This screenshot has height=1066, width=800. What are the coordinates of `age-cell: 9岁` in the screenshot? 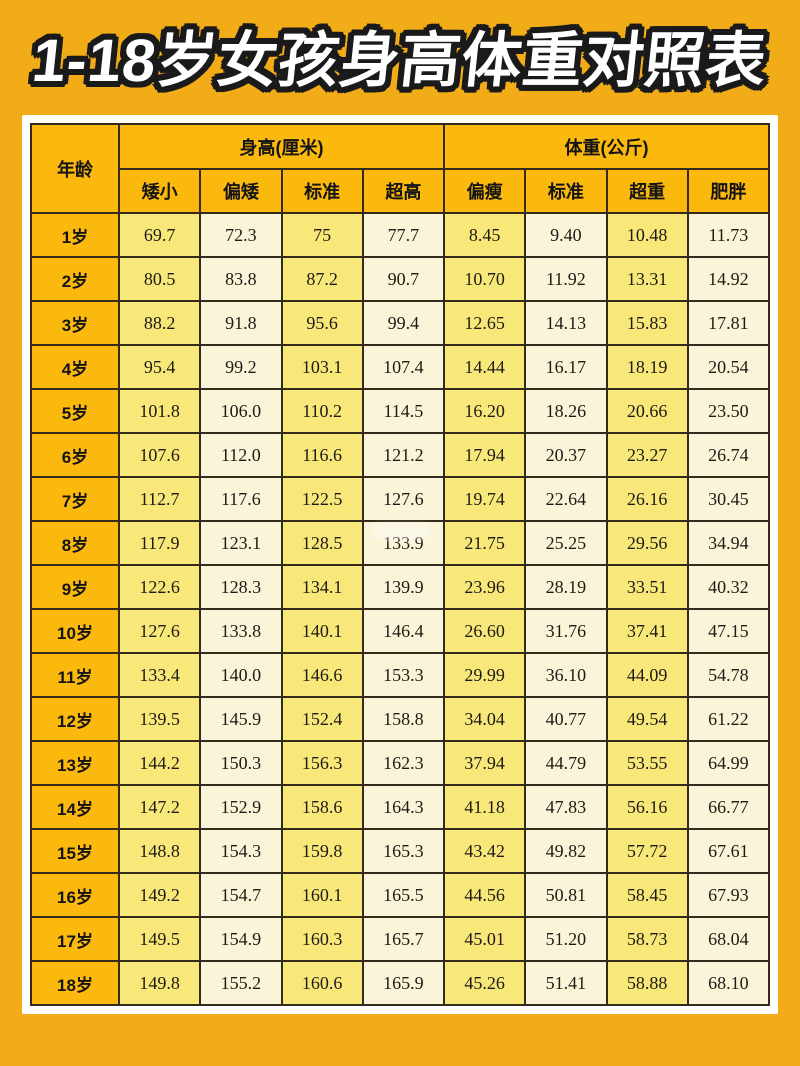 It's located at (75, 587).